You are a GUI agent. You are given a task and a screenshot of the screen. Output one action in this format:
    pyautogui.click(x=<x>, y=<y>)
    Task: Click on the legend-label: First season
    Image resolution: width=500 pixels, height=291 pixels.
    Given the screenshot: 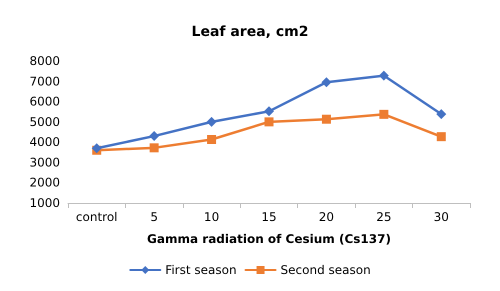 What is the action you would take?
    pyautogui.click(x=201, y=270)
    